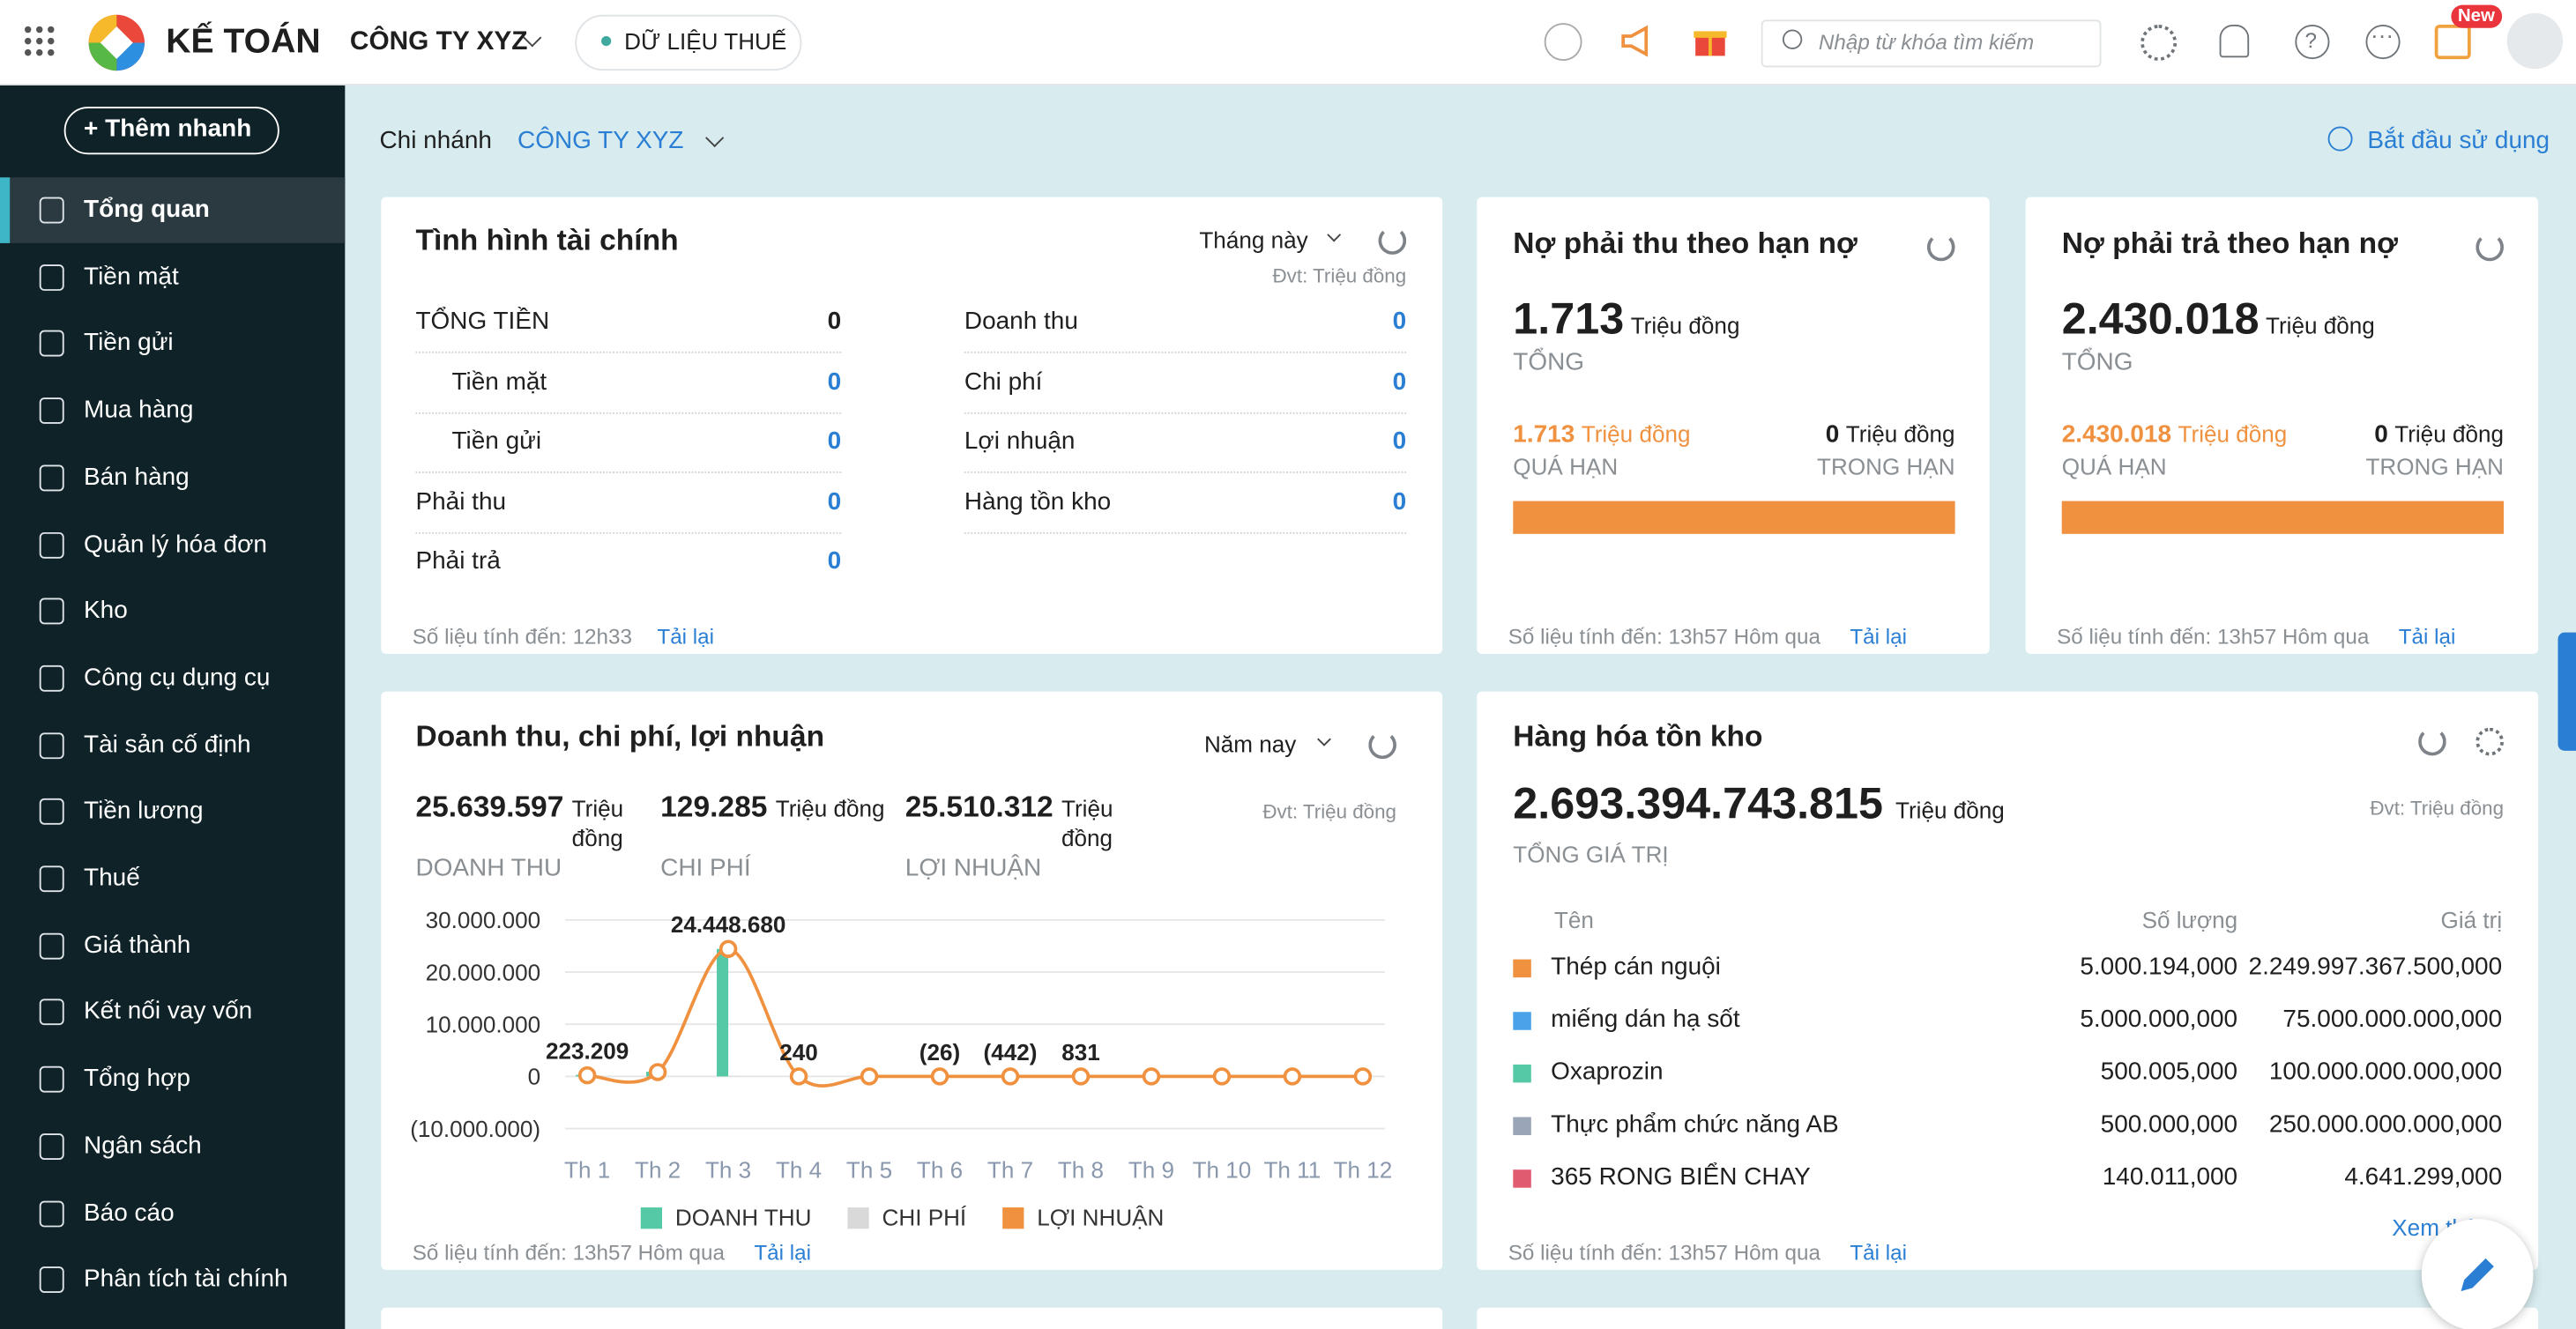  I want to click on menu-item: Quản lý hóa đơn, so click(172, 545).